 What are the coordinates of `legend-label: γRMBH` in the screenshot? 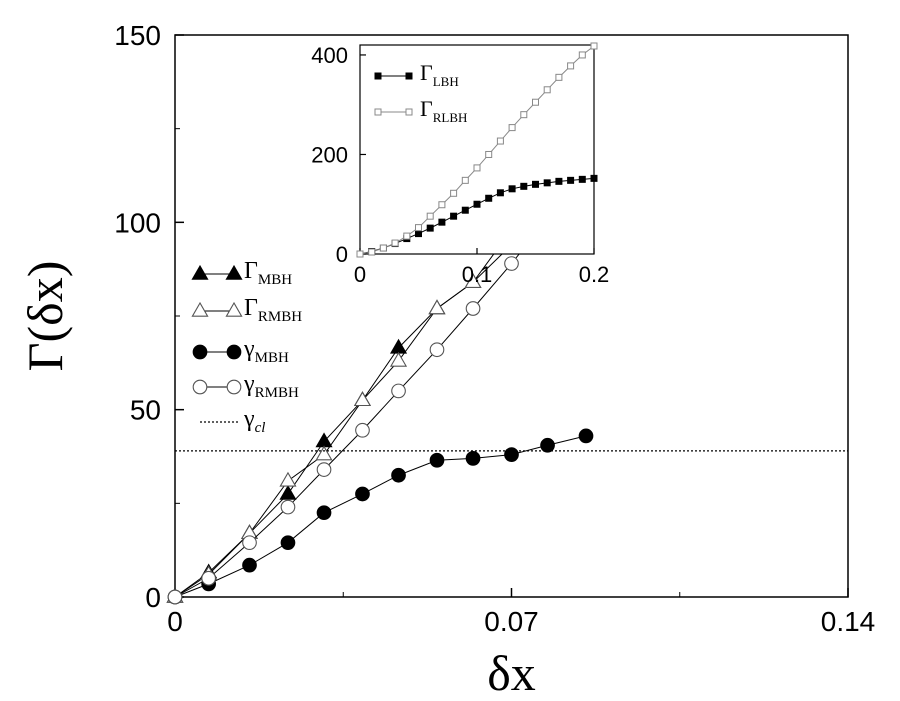 It's located at (271, 386).